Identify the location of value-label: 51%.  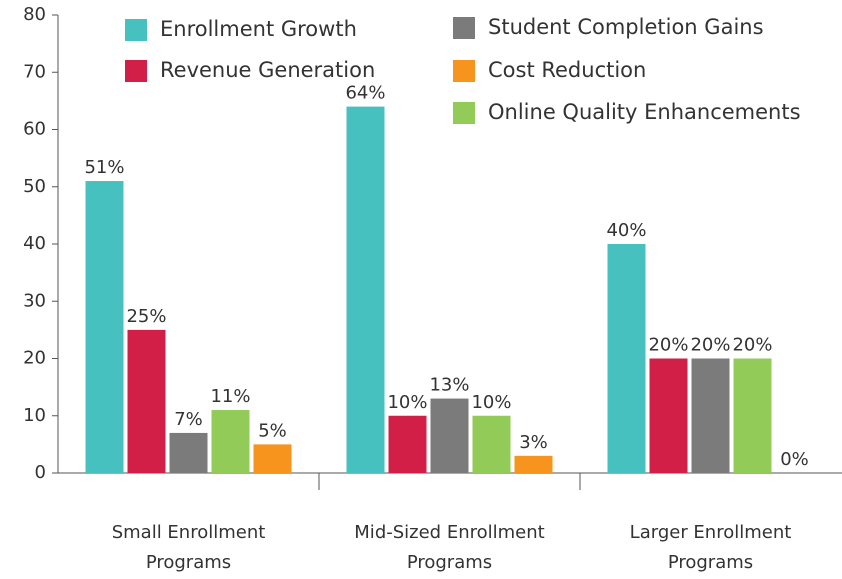
(104, 167).